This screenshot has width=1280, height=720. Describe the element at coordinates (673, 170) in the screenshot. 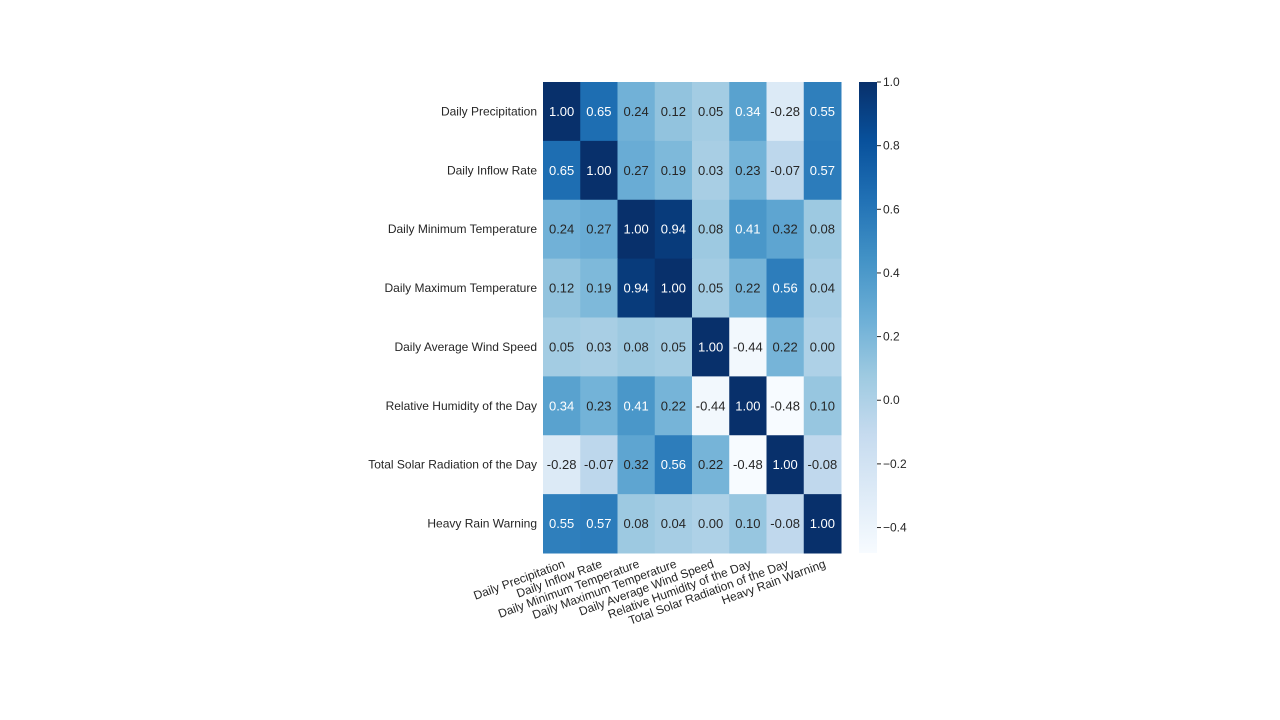

I see `cell-value-label: 0.19` at that location.